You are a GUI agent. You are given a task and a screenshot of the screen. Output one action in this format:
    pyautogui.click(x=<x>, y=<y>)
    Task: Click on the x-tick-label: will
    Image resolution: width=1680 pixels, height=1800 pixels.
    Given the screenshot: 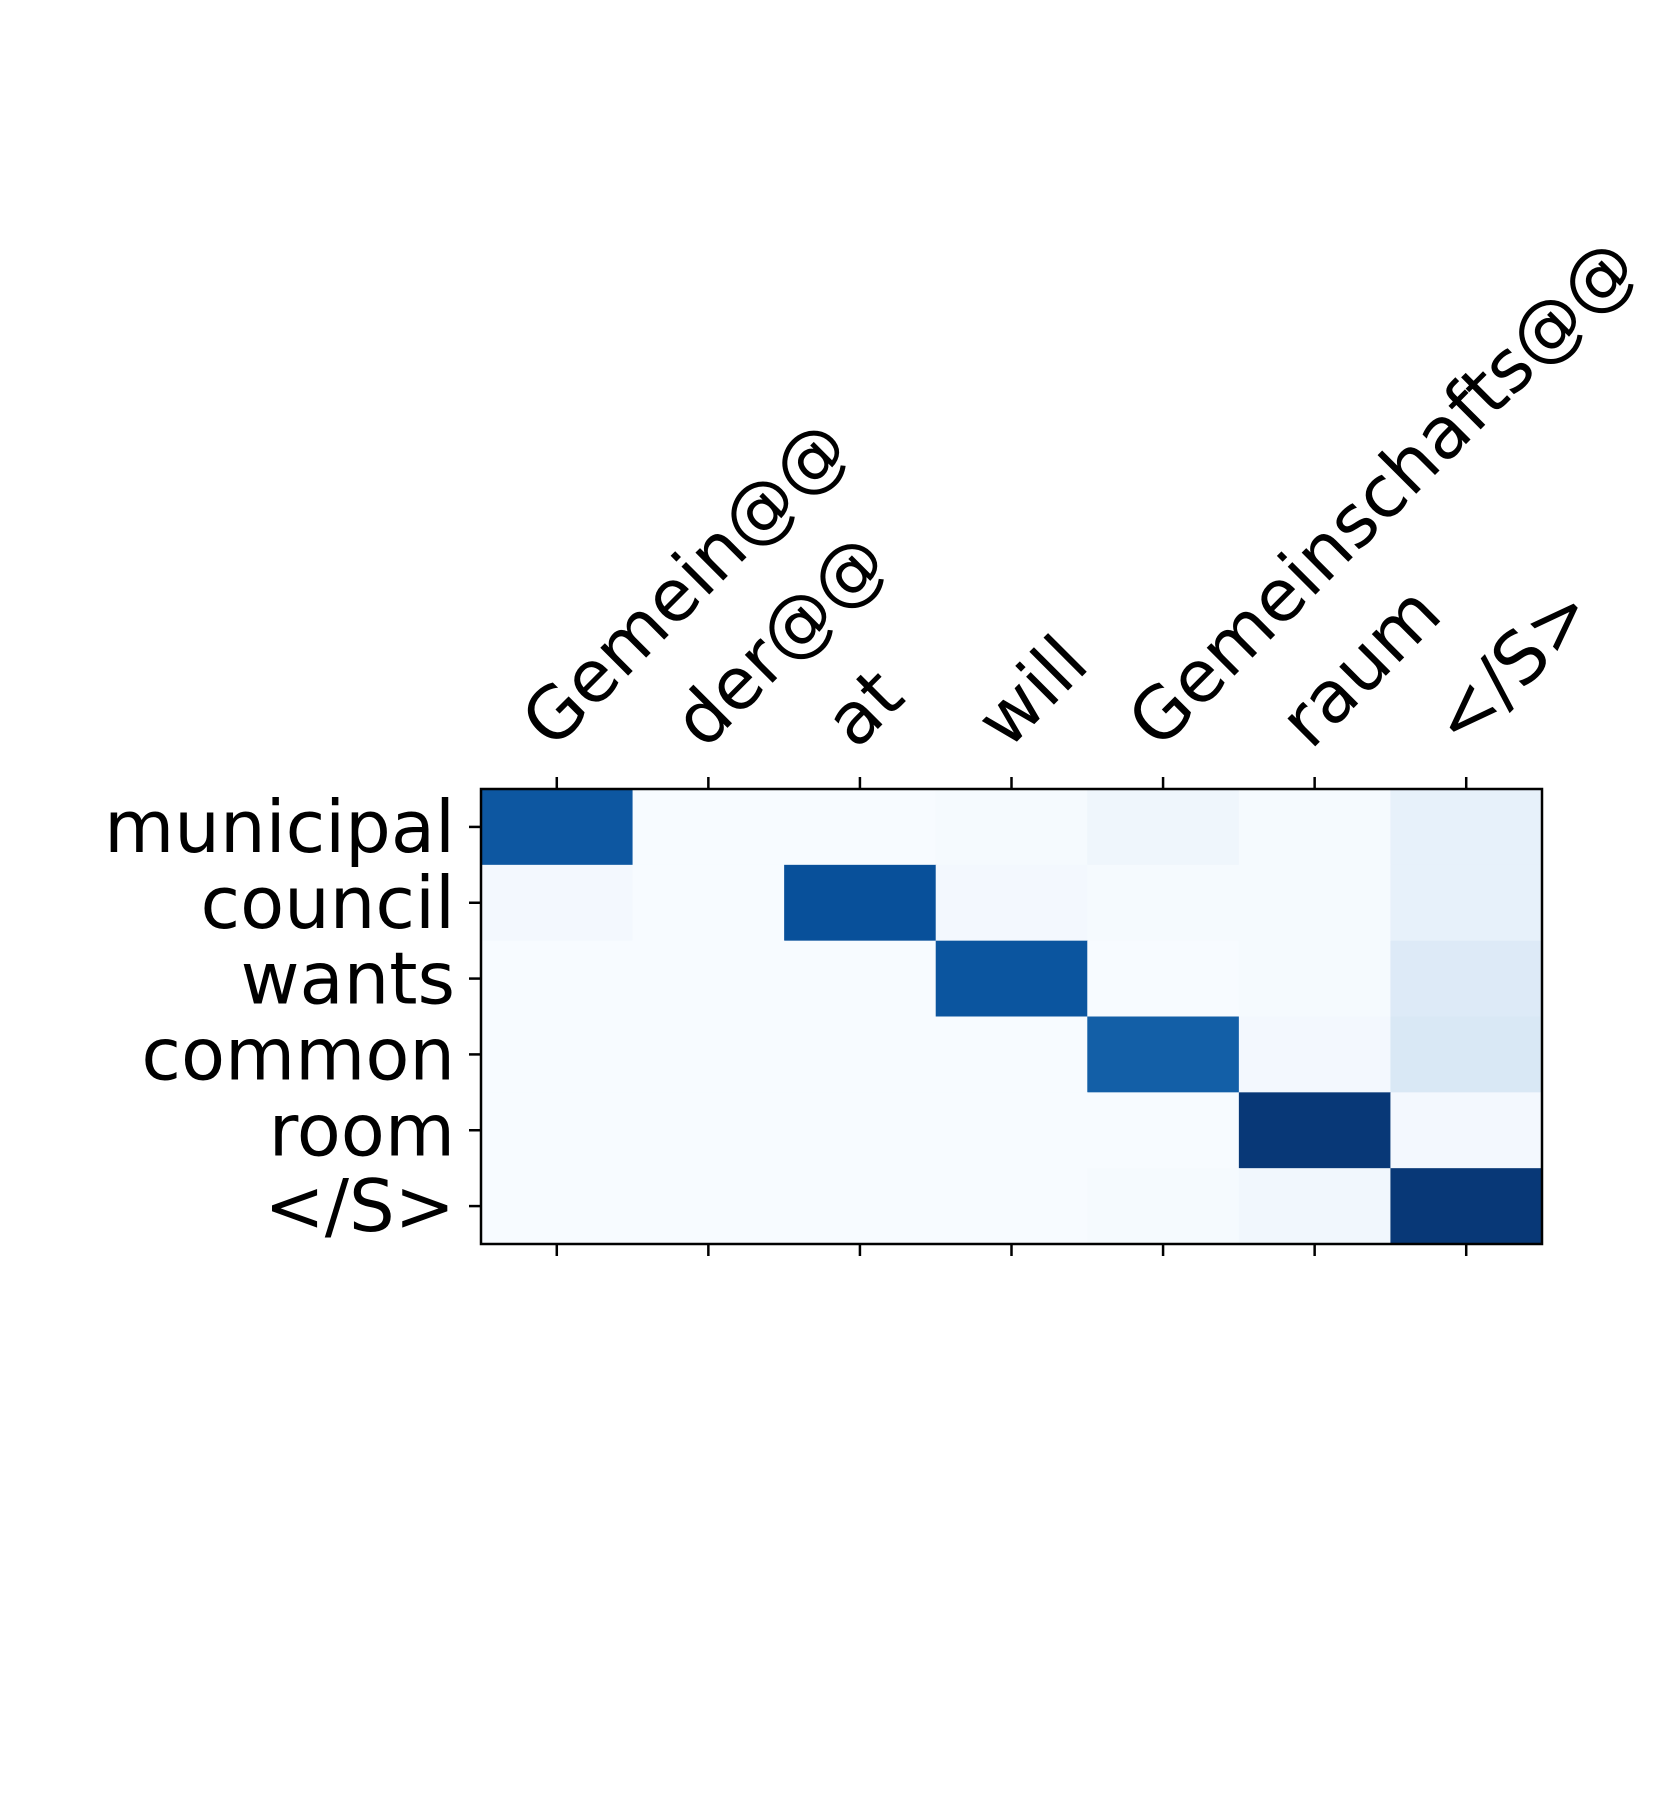 What is the action you would take?
    pyautogui.click(x=1031, y=691)
    